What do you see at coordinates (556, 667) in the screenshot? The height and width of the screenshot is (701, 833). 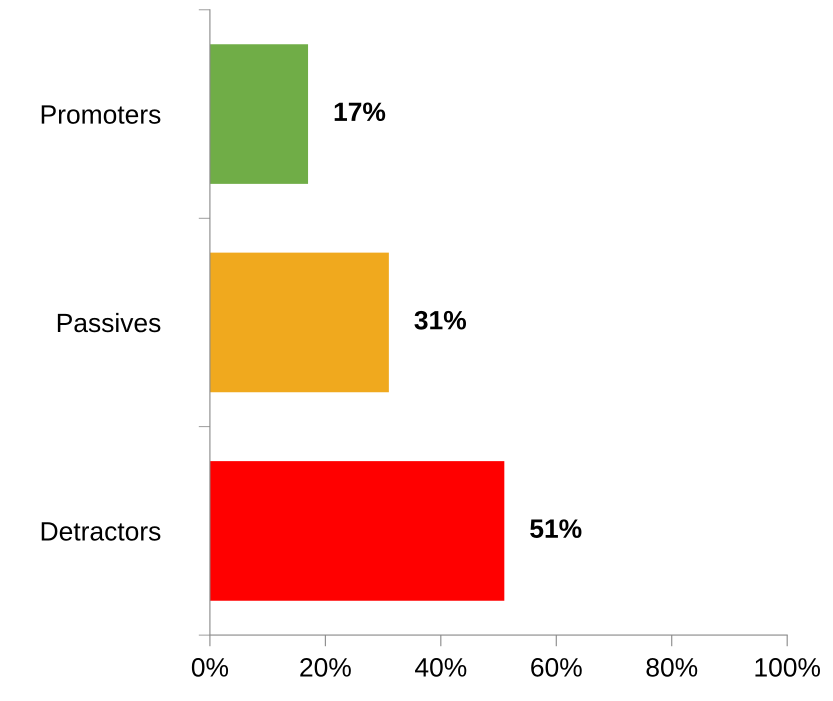 I see `x-tick-label: 60%` at bounding box center [556, 667].